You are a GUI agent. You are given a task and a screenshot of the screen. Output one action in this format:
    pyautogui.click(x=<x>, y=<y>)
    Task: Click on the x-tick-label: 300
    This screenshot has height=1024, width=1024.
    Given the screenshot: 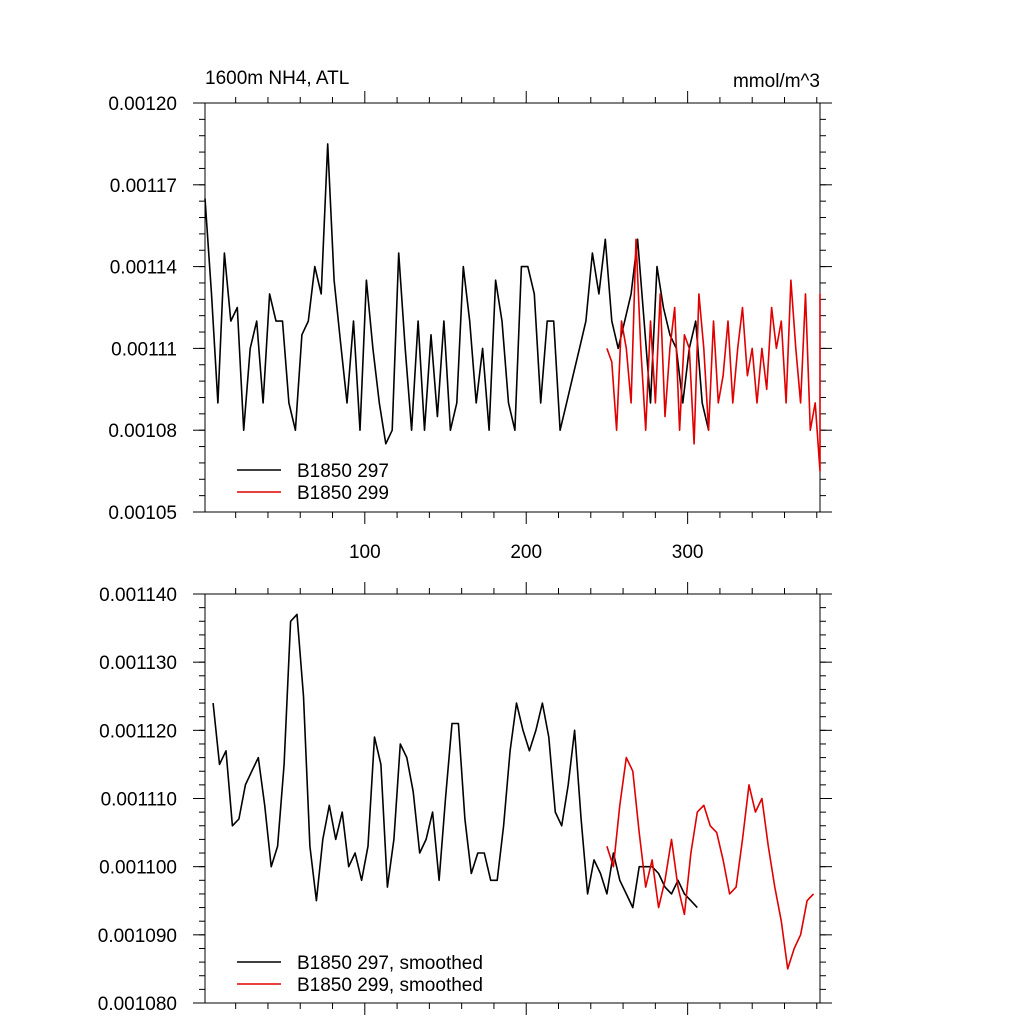 What is the action you would take?
    pyautogui.click(x=688, y=552)
    